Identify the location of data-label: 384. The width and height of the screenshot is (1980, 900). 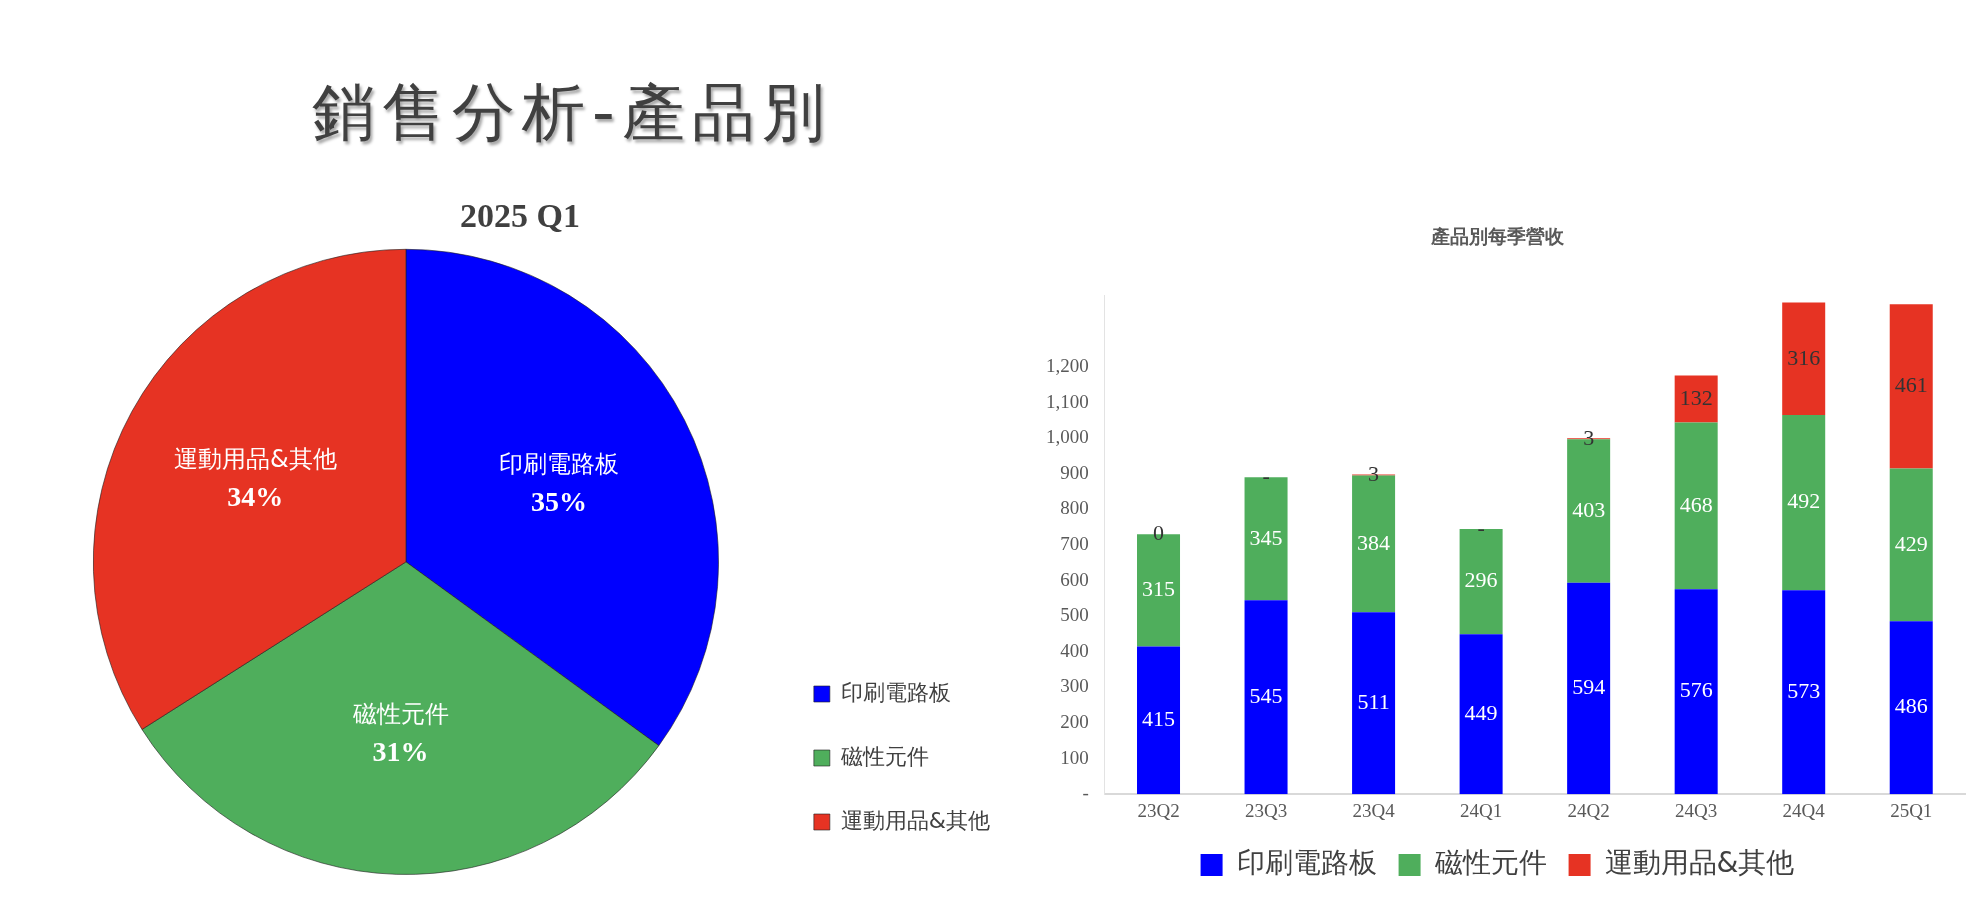
(1374, 542).